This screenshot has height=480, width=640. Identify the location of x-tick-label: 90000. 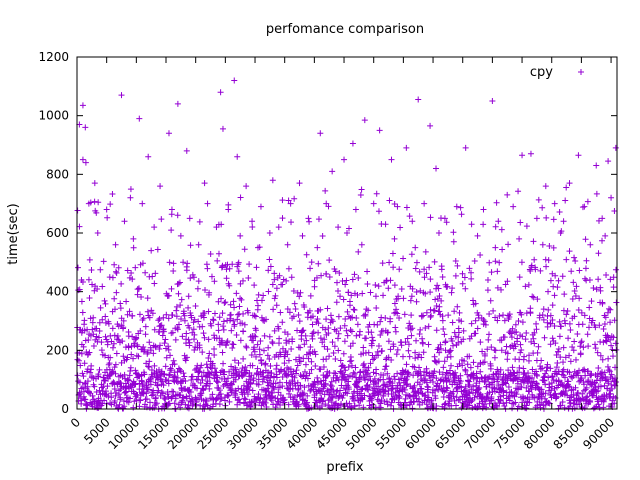
(598, 433).